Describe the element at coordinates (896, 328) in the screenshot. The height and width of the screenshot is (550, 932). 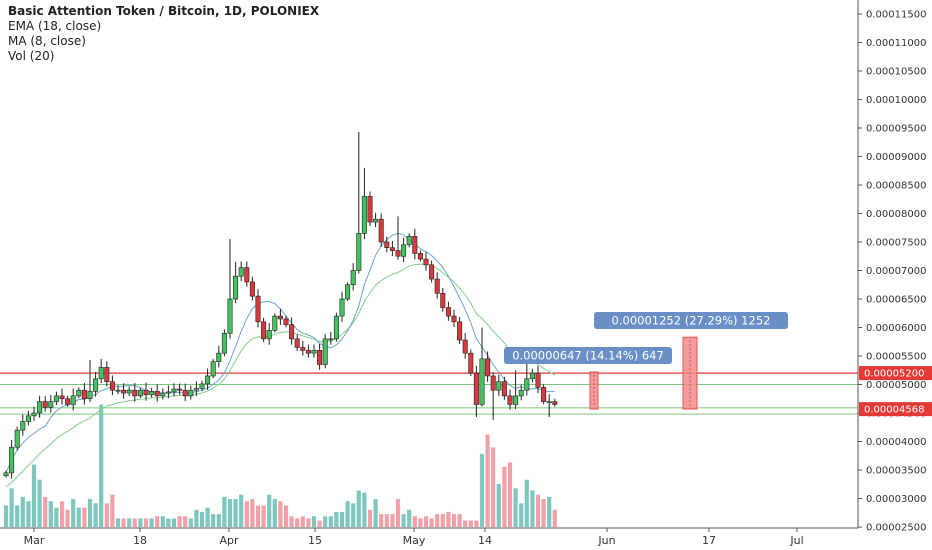
I see `price-tick-label: 0.00006000` at that location.